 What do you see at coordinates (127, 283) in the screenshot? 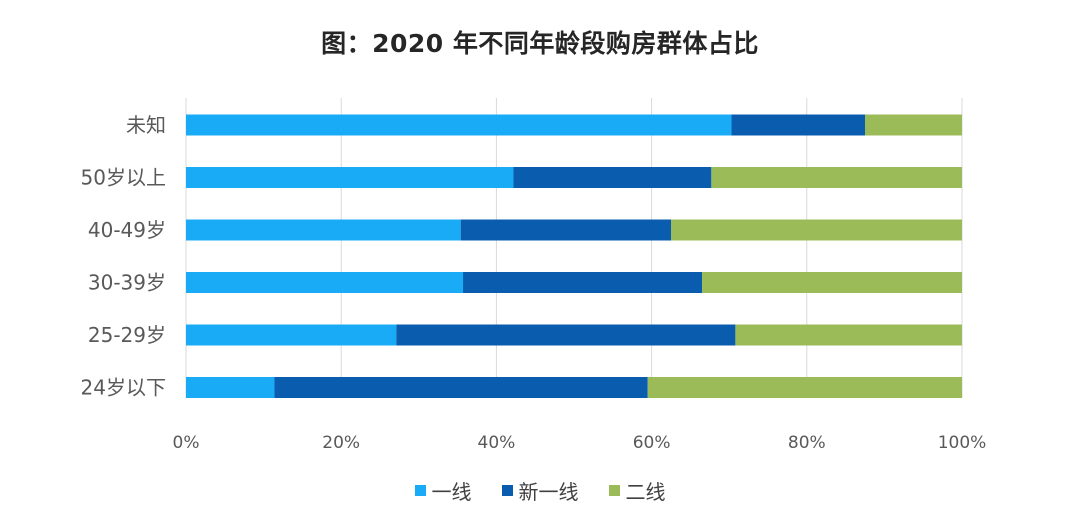
I see `category-label: 30-39岁` at bounding box center [127, 283].